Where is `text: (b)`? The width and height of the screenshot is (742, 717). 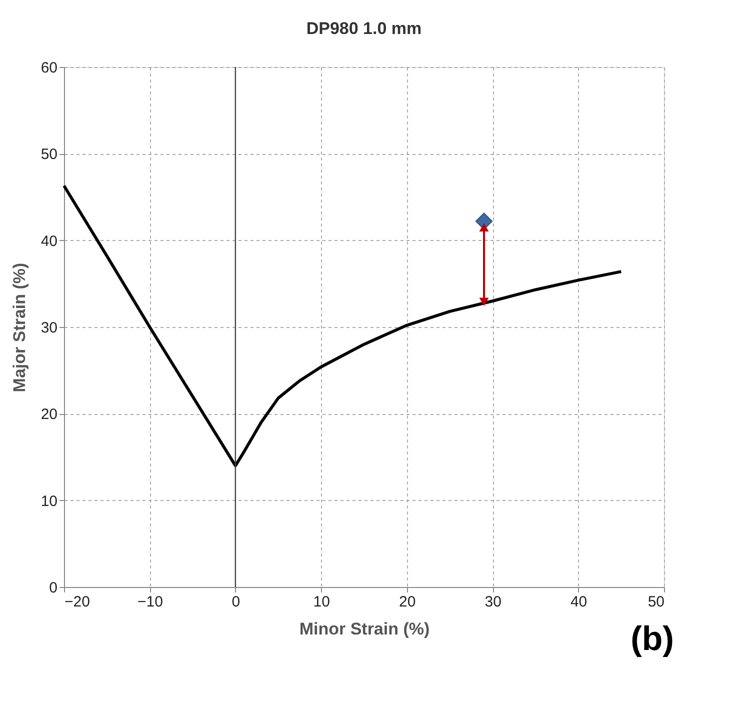
text: (b) is located at coordinates (652, 639).